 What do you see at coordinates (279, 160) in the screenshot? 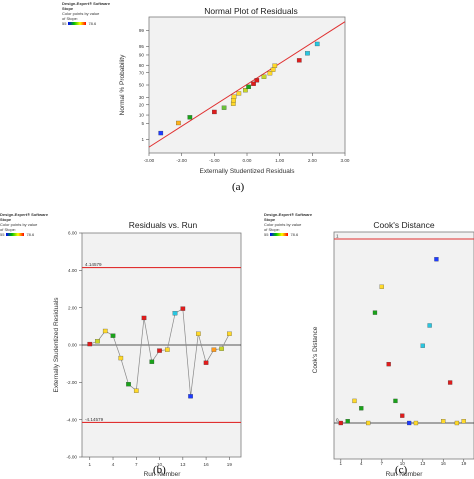
I see `x-tick-label: 1.00` at bounding box center [279, 160].